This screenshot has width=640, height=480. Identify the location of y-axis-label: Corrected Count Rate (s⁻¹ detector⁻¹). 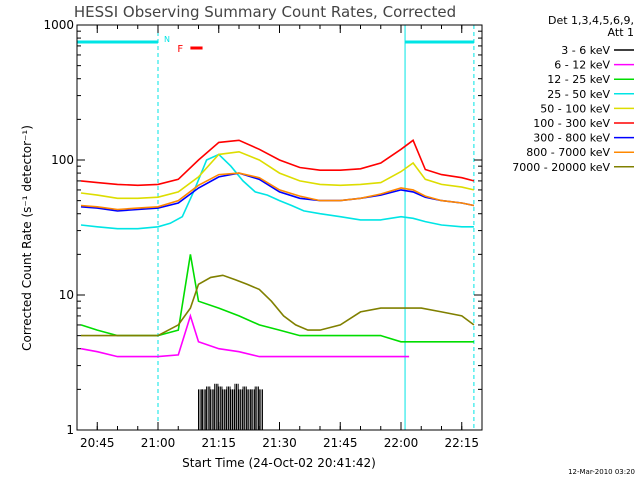
(27, 238).